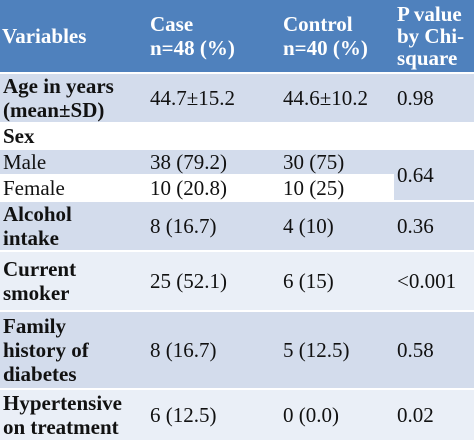  Describe the element at coordinates (73, 136) in the screenshot. I see `row-label: Sex` at that location.